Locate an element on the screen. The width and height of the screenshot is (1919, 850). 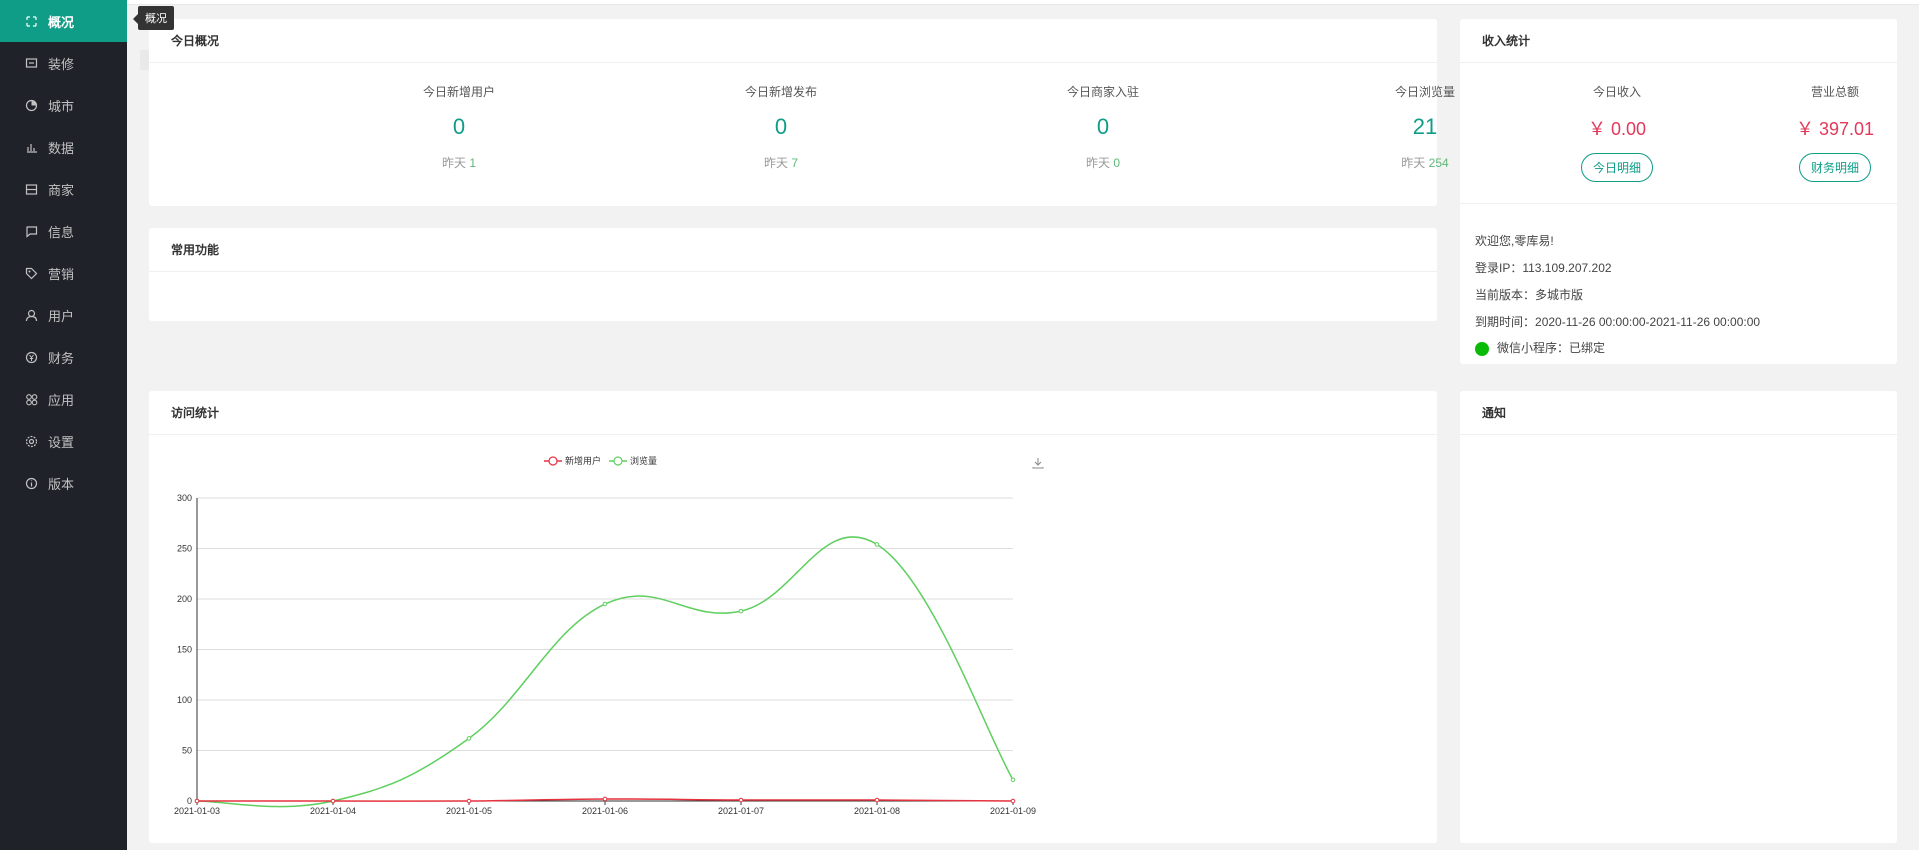
sidebar-item: 应用 is located at coordinates (63, 399).